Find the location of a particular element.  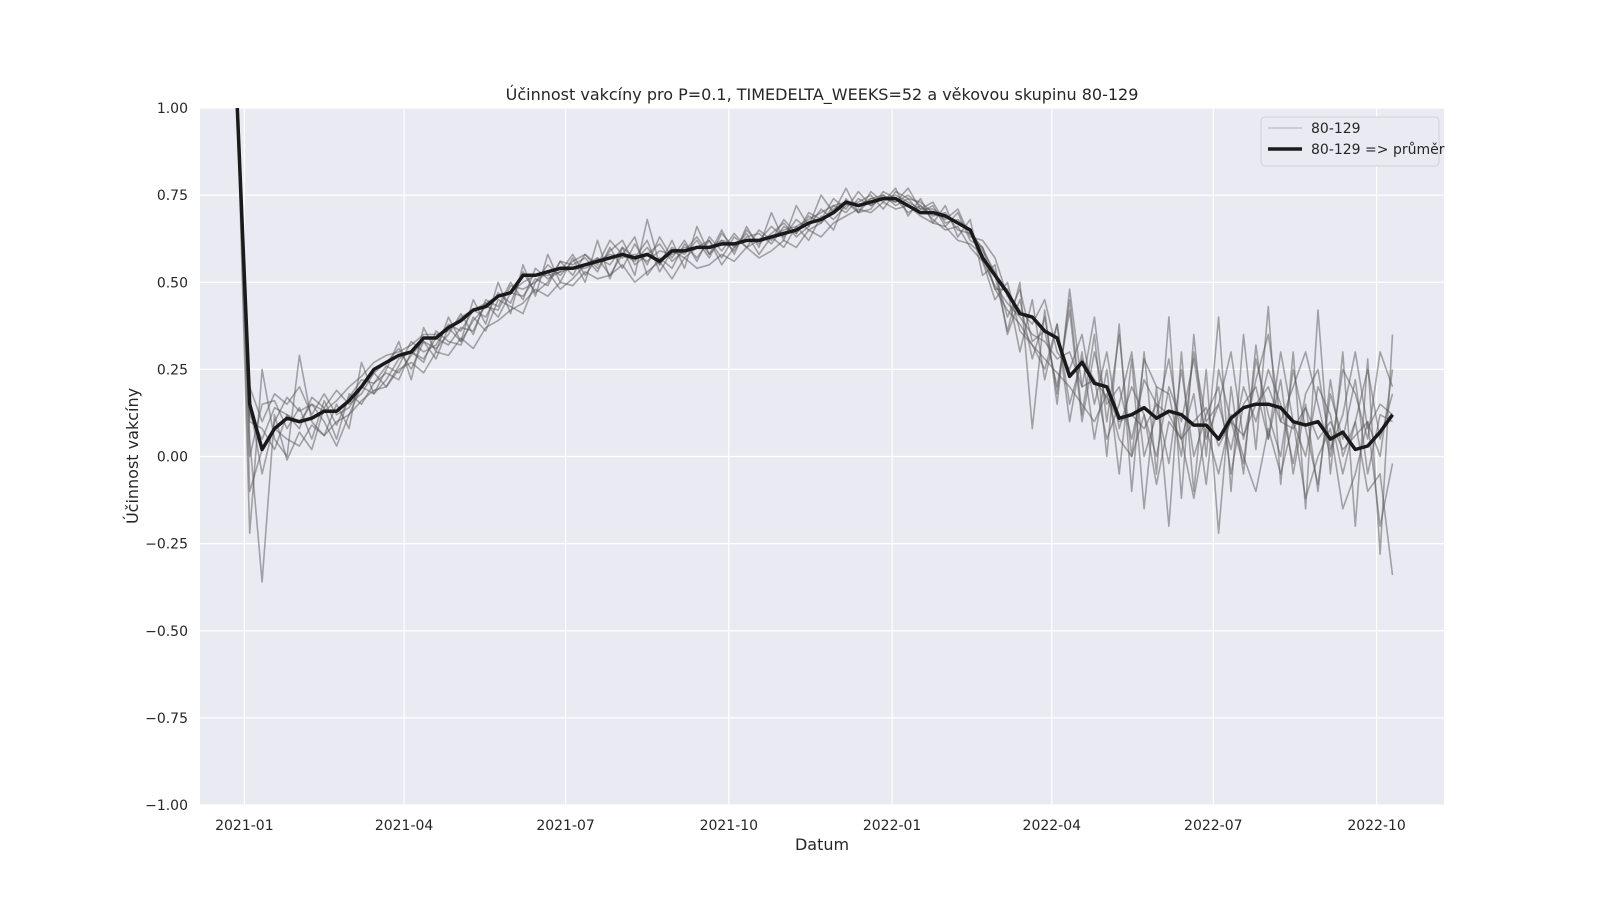

legend-label-mean: 80-129 => průměr is located at coordinates (1378, 150).